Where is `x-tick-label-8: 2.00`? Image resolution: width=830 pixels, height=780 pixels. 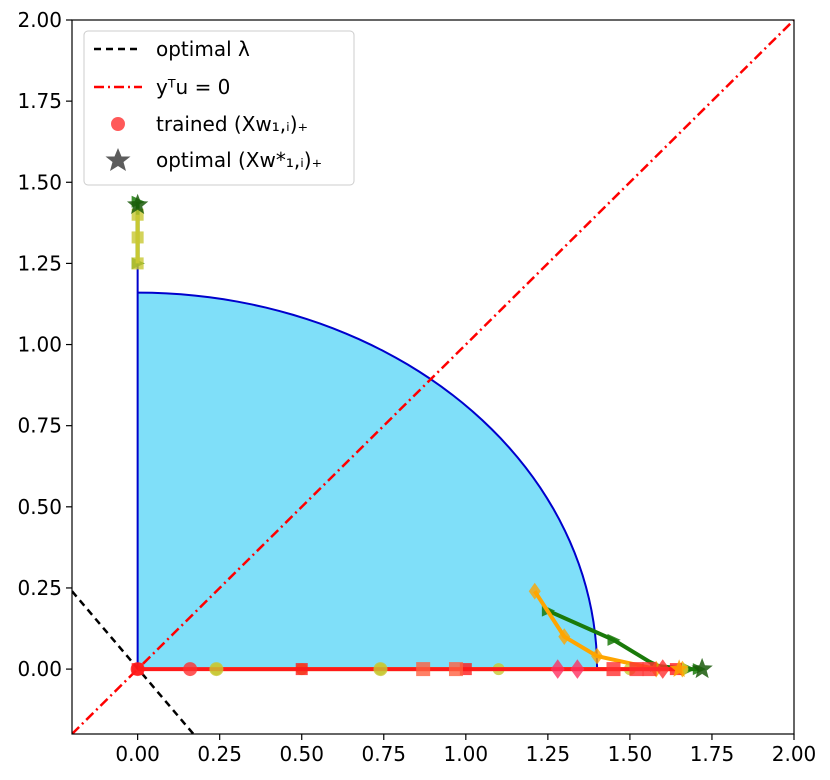 x-tick-label-8: 2.00 is located at coordinates (794, 754).